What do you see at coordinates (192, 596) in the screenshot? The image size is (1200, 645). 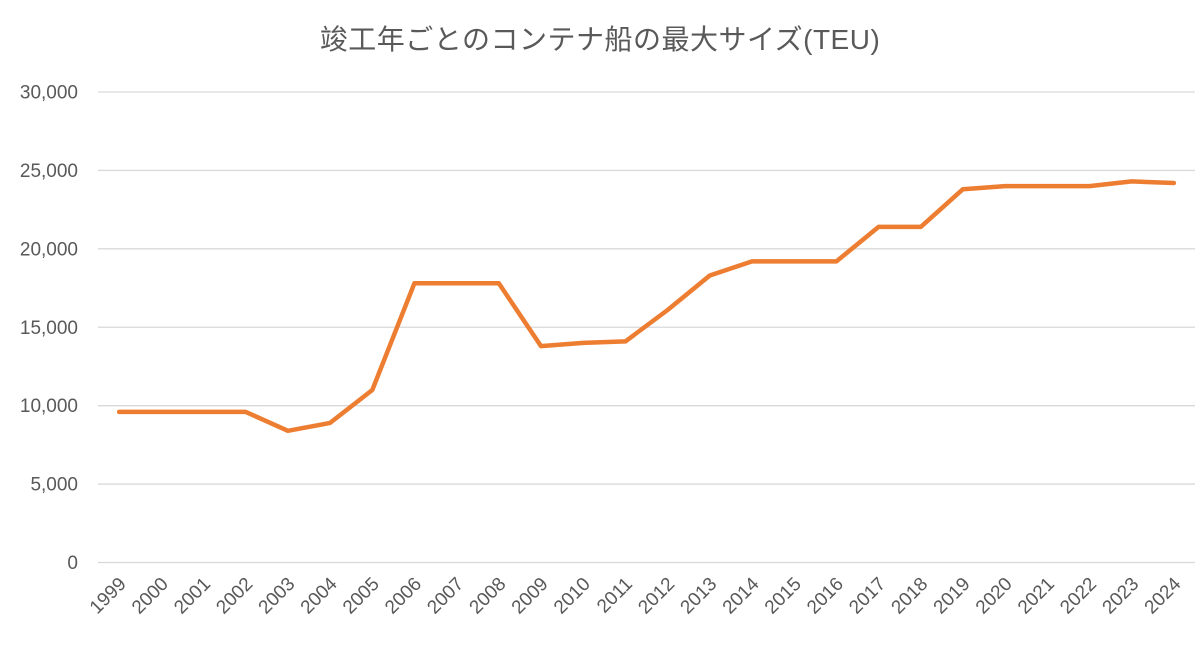 I see `x-axis-tick-label: 2001` at bounding box center [192, 596].